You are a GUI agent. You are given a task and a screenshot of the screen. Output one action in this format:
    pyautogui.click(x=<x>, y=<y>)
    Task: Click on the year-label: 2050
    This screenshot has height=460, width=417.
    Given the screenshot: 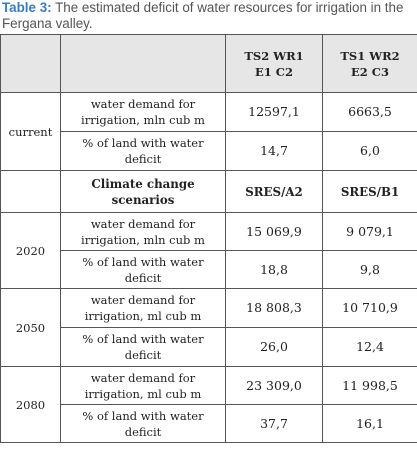 What is the action you would take?
    pyautogui.click(x=30, y=327)
    